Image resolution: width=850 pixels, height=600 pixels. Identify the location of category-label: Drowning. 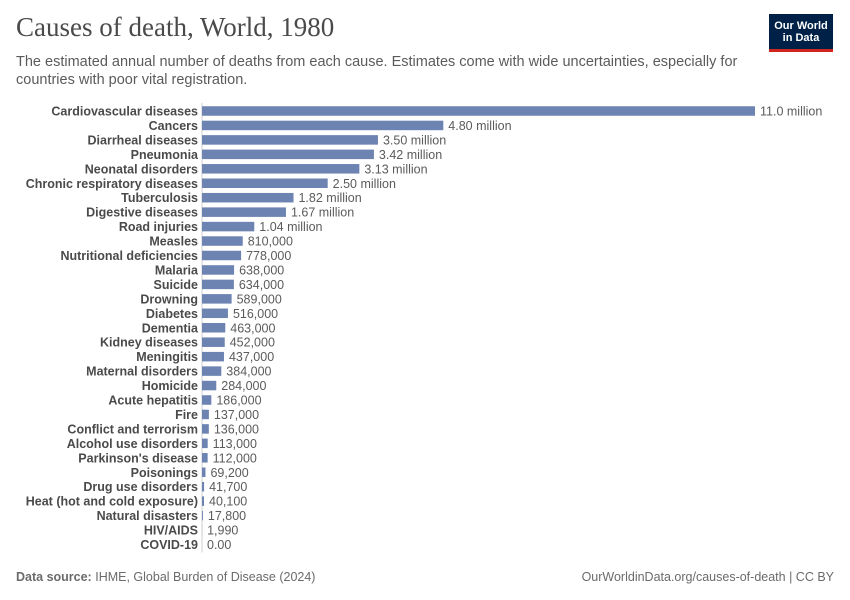
(169, 299).